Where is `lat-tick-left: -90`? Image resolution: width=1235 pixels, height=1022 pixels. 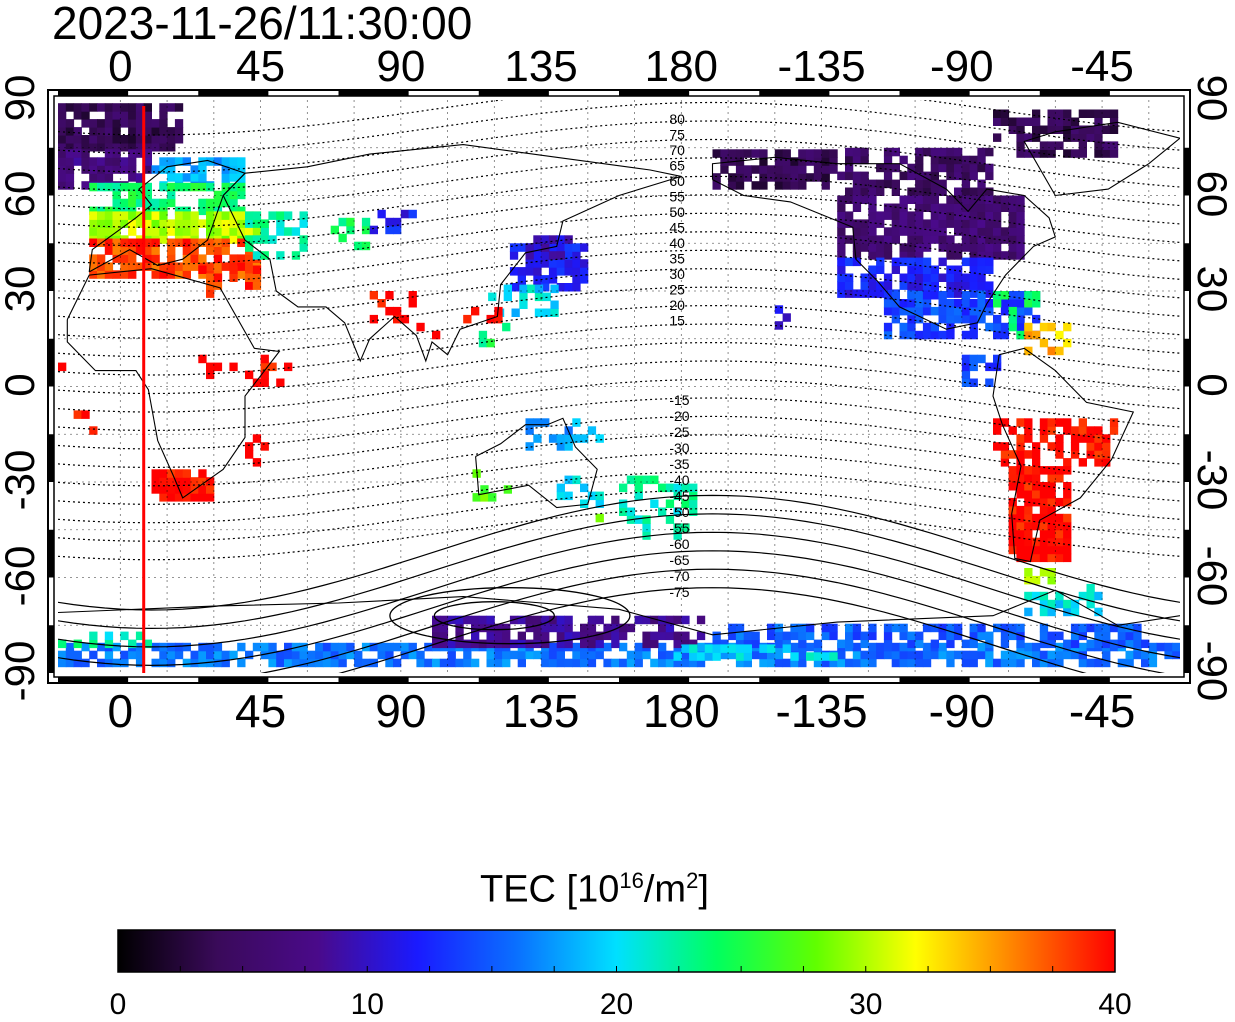 lat-tick-left: -90 is located at coordinates (21, 671).